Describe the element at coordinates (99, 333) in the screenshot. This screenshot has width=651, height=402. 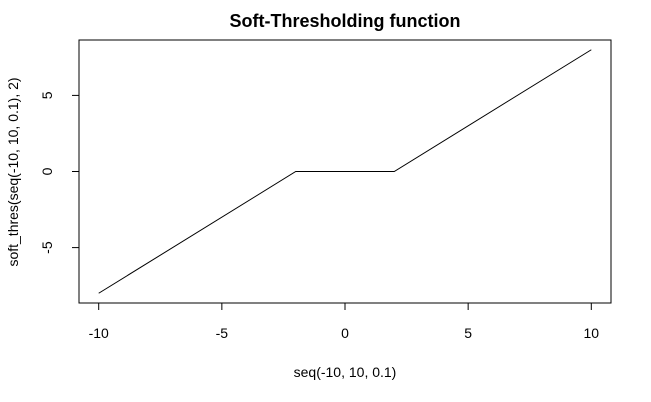
I see `x-tick-label: -10` at that location.